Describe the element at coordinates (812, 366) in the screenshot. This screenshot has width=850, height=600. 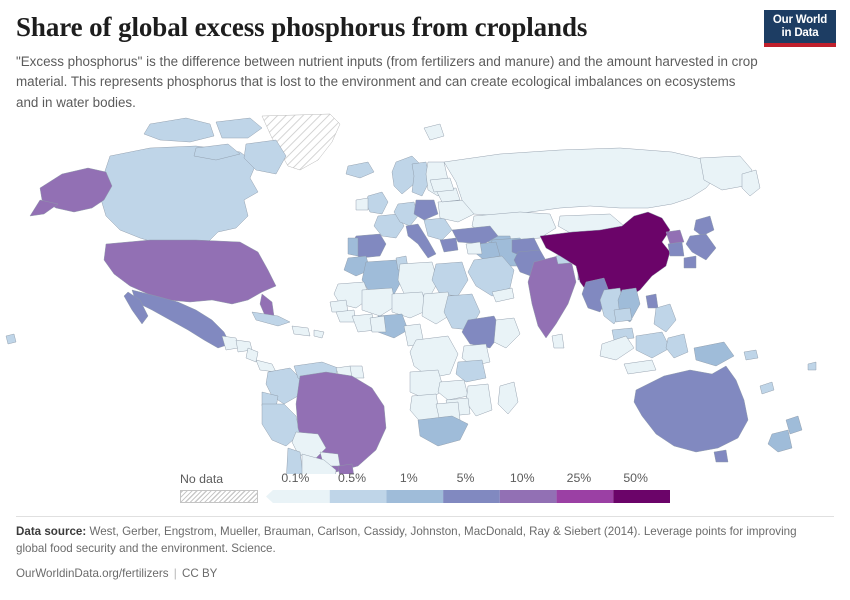
I see `country-fiji` at that location.